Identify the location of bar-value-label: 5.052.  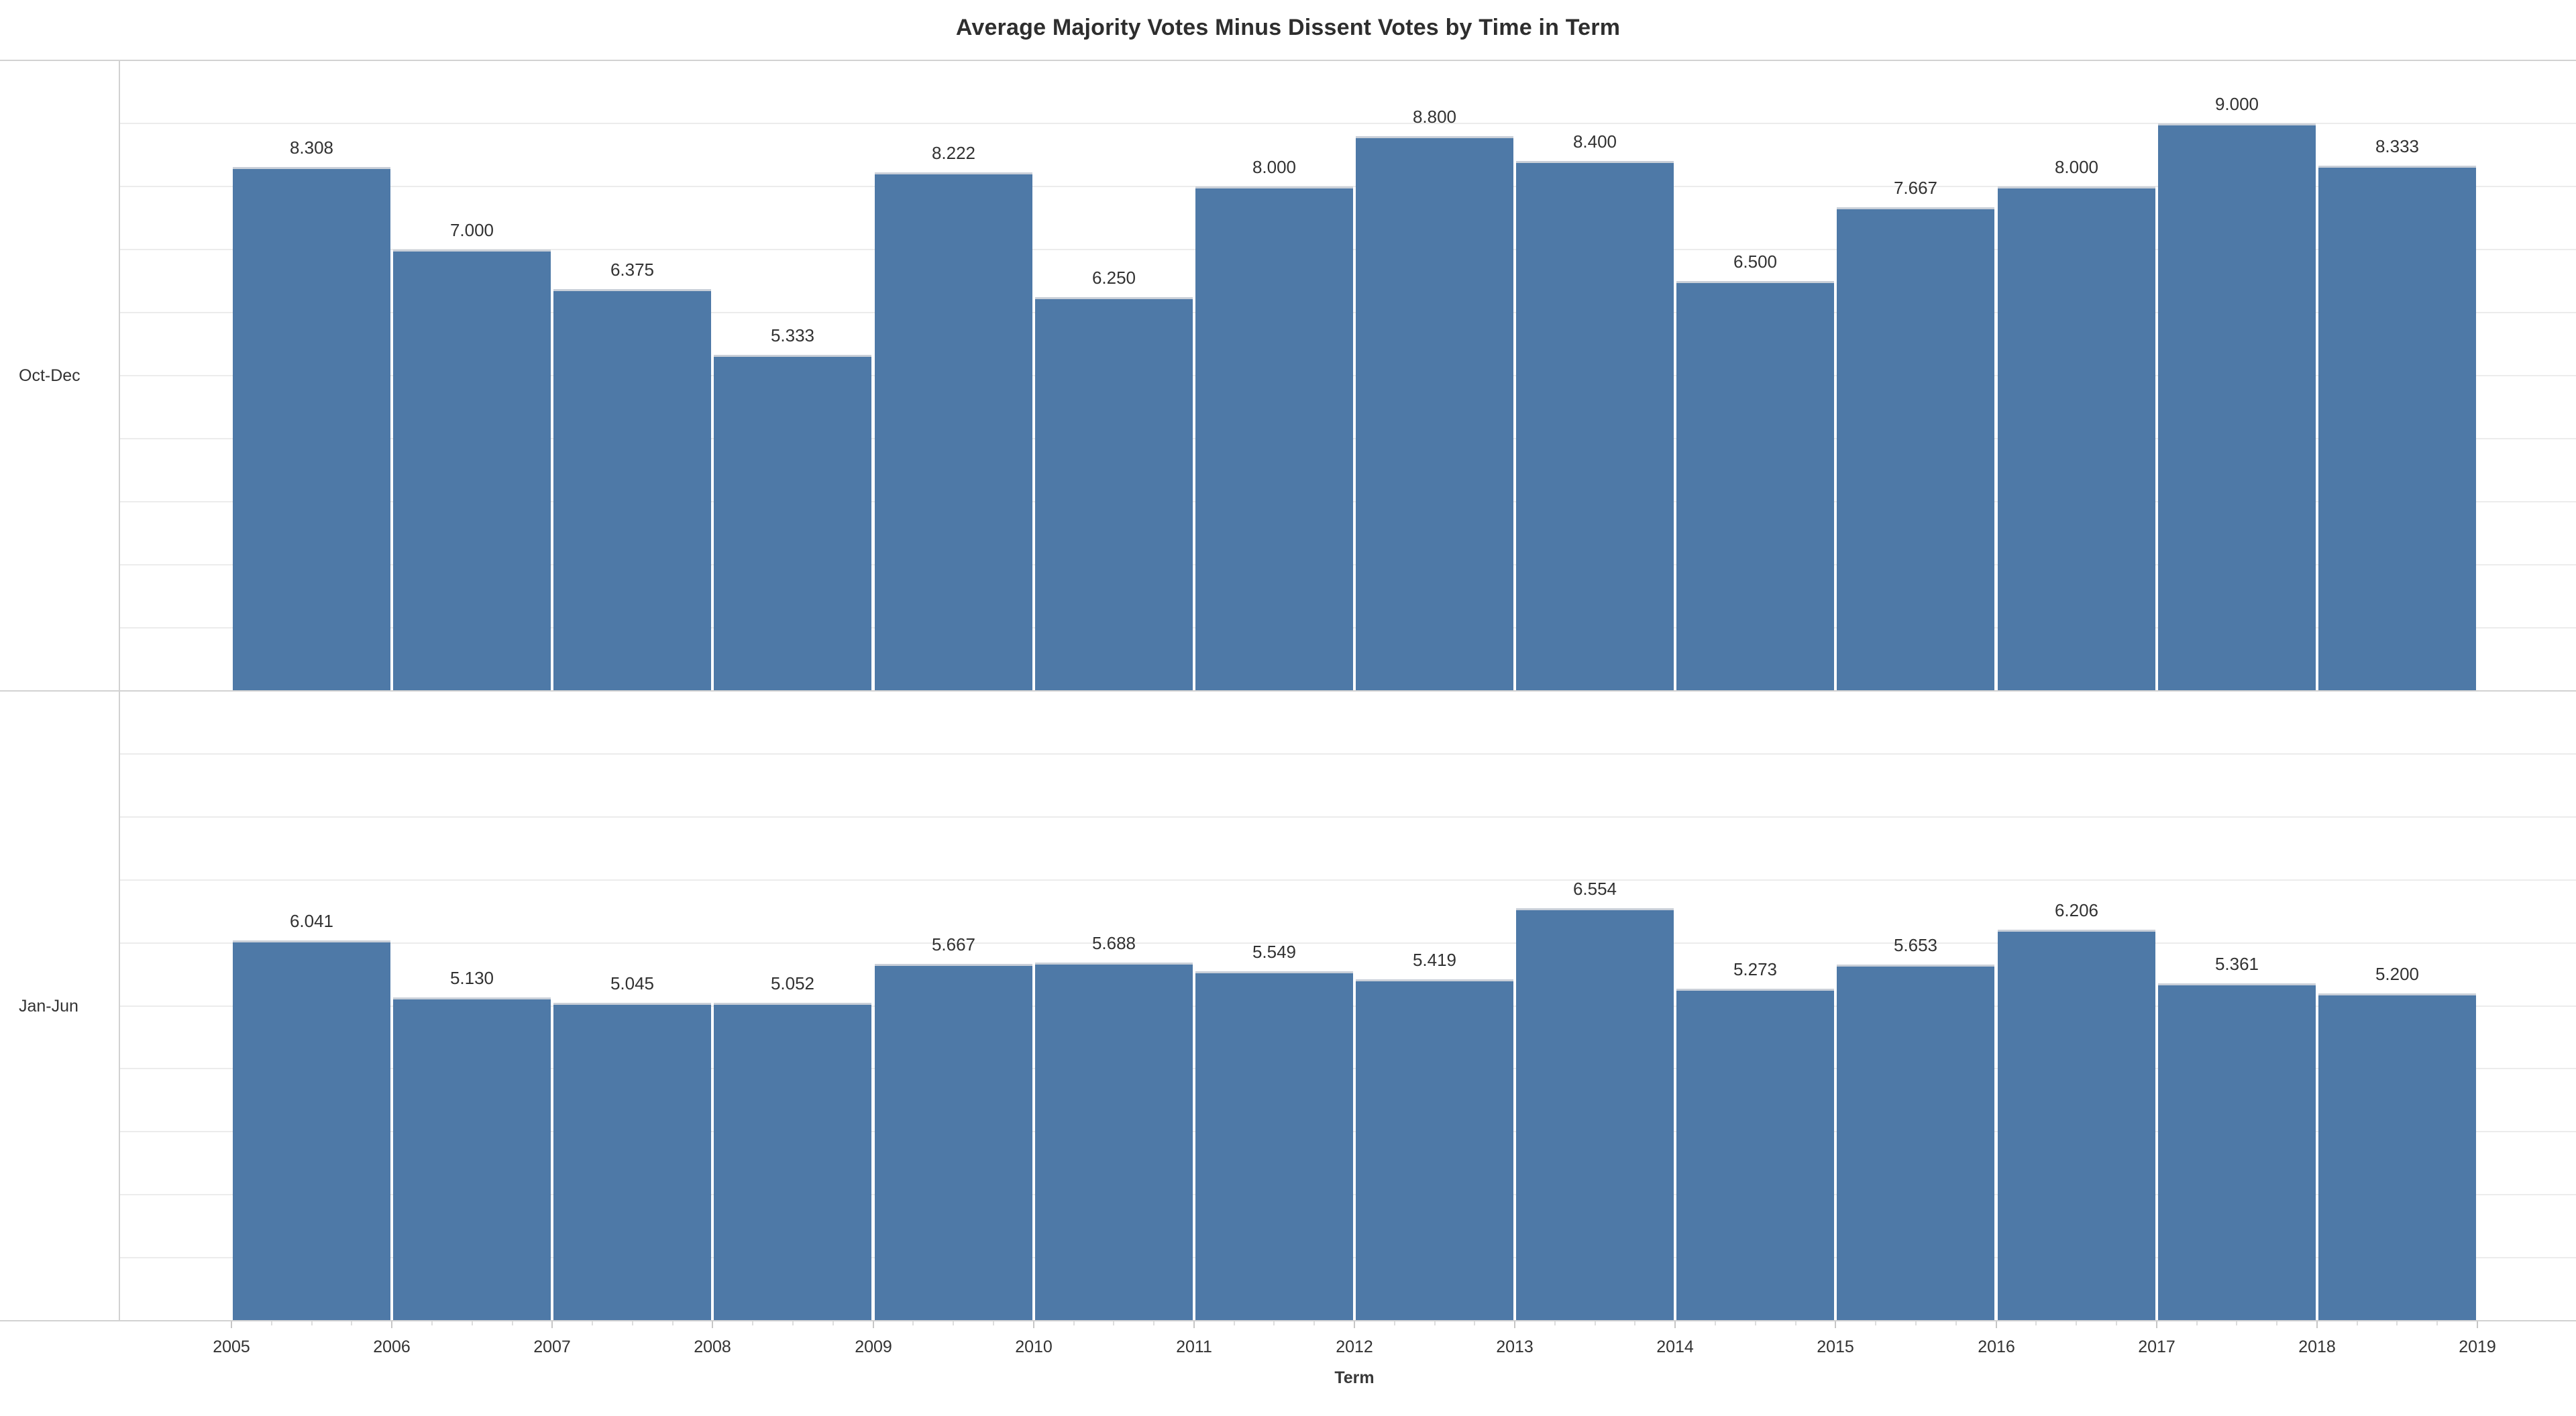
(792, 983).